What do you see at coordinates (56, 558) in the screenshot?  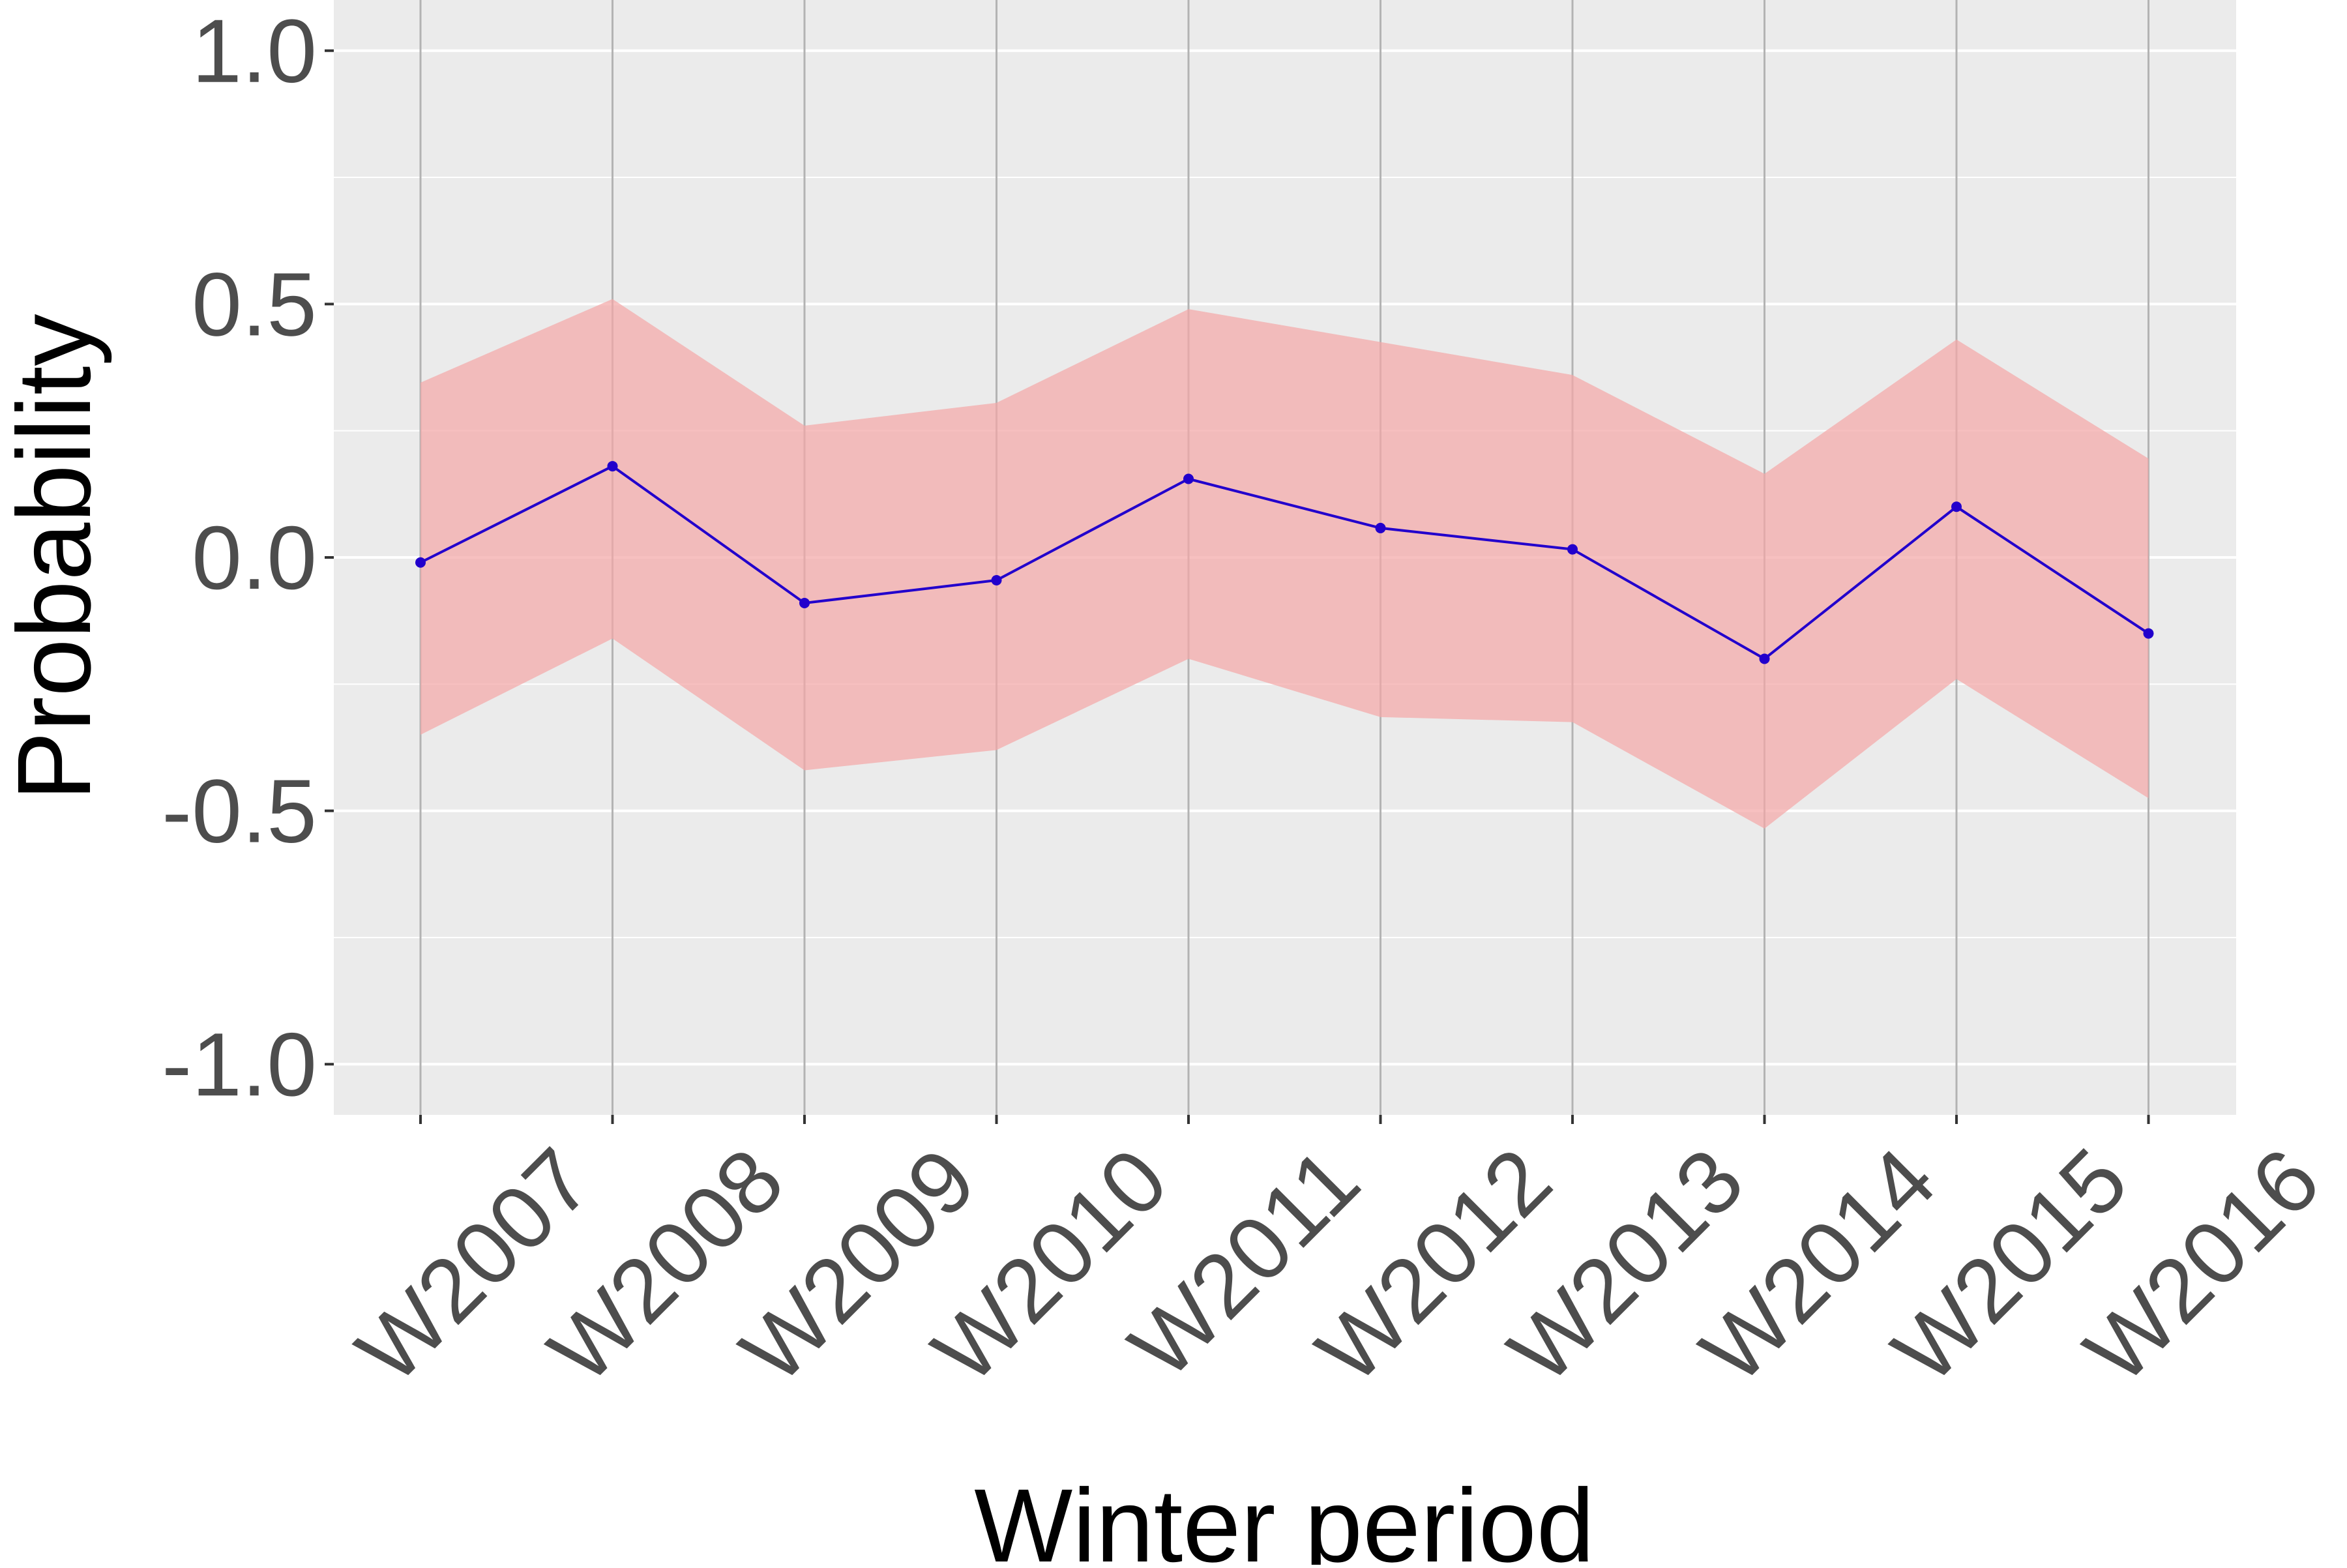 I see `y-axis-title: Probability` at bounding box center [56, 558].